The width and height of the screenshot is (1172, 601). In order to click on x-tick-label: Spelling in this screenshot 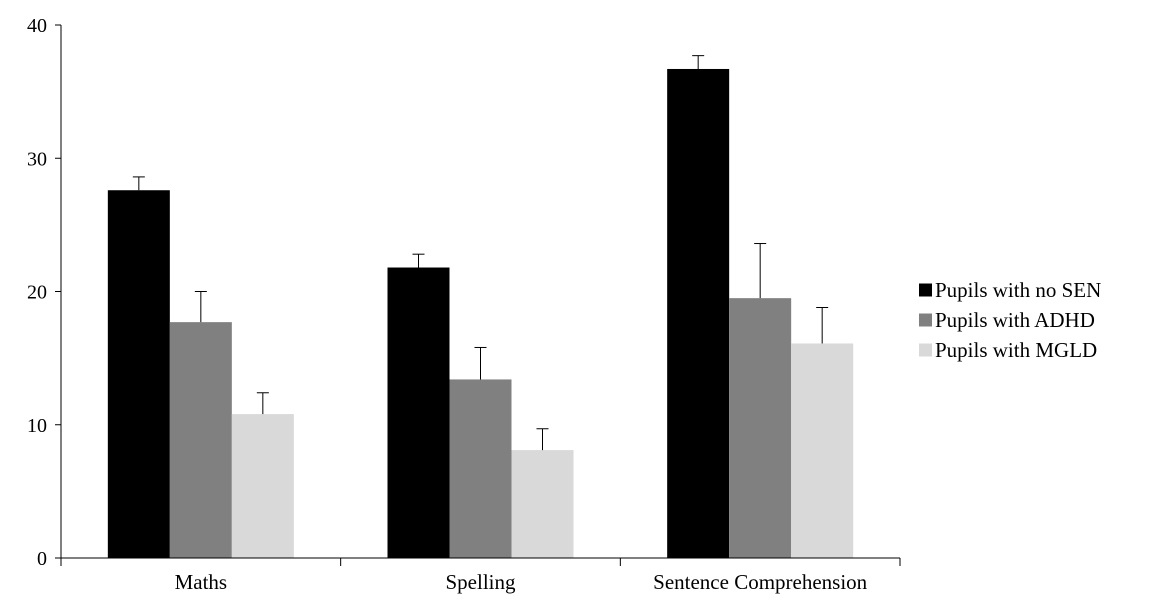, I will do `click(480, 582)`.